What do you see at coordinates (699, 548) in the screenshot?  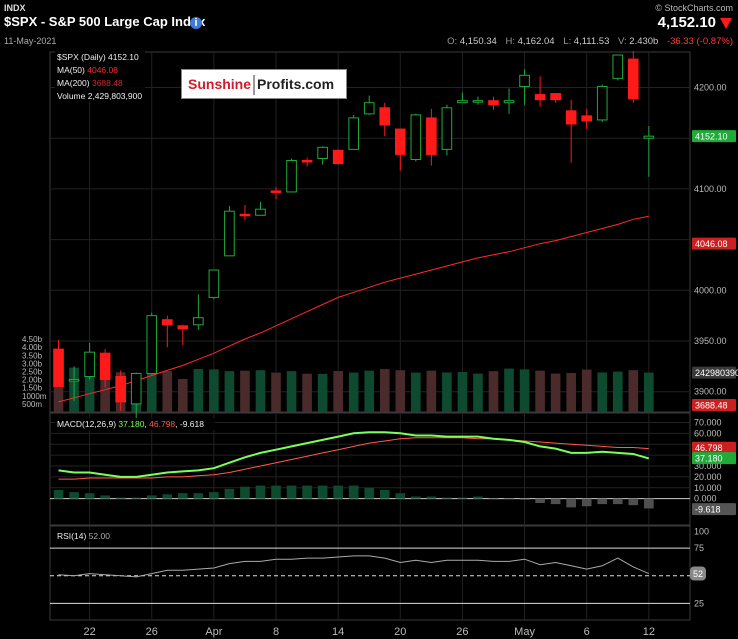 I see `rsi-y-tick-label: 75` at bounding box center [699, 548].